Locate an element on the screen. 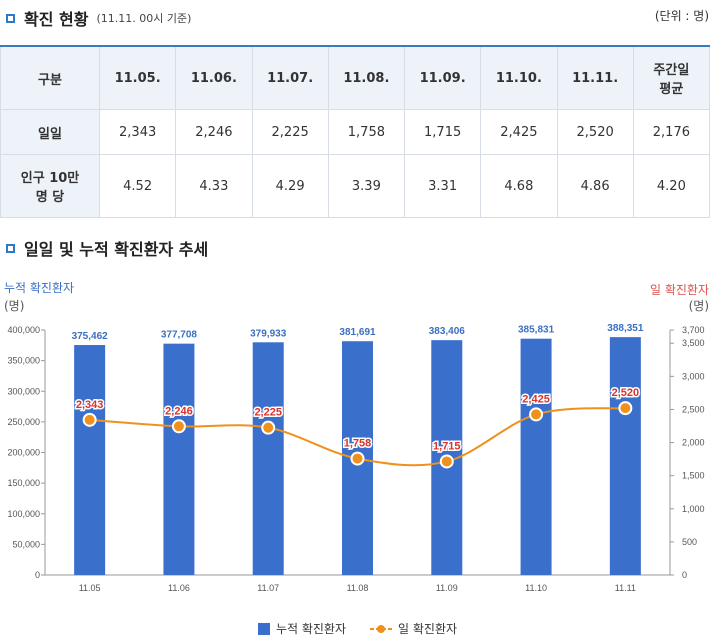  line-data-label: 2,246 is located at coordinates (179, 411).